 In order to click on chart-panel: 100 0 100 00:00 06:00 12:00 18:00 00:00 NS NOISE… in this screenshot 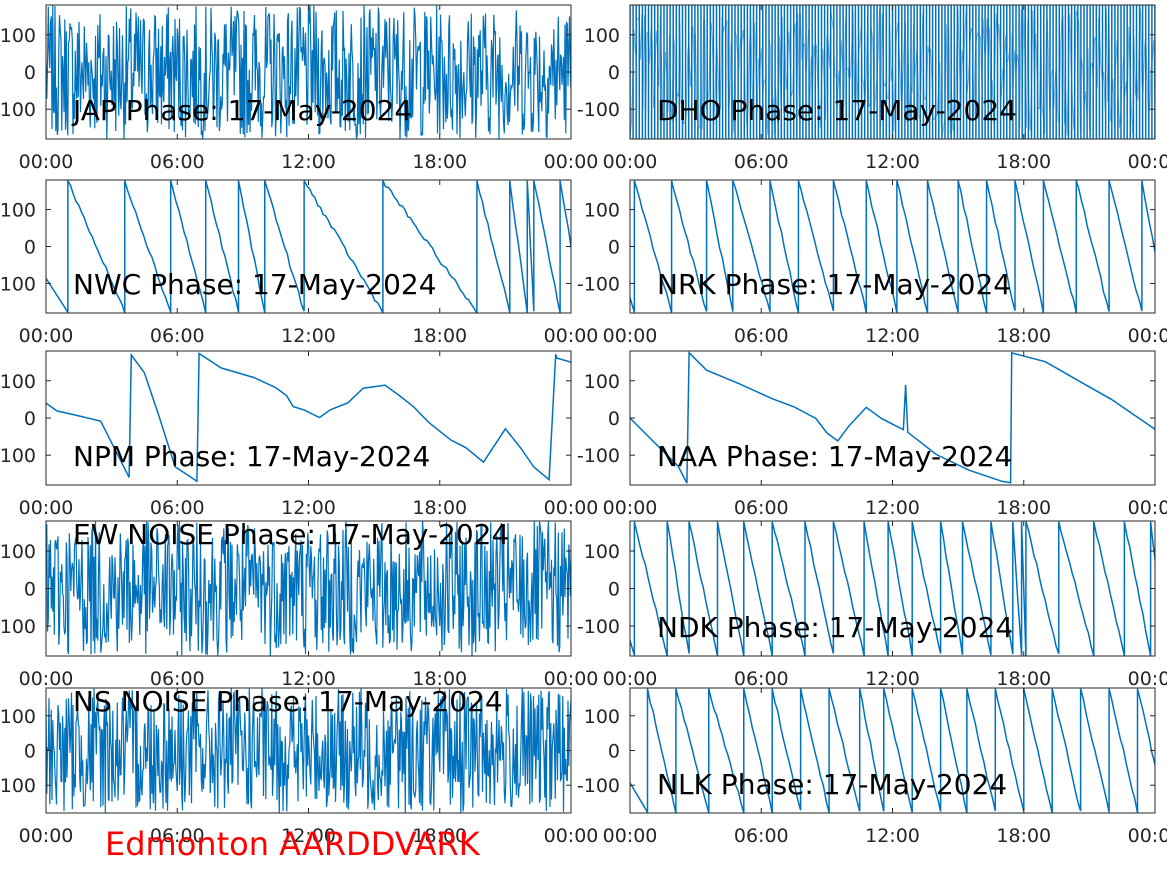, I will do `click(299, 766)`.